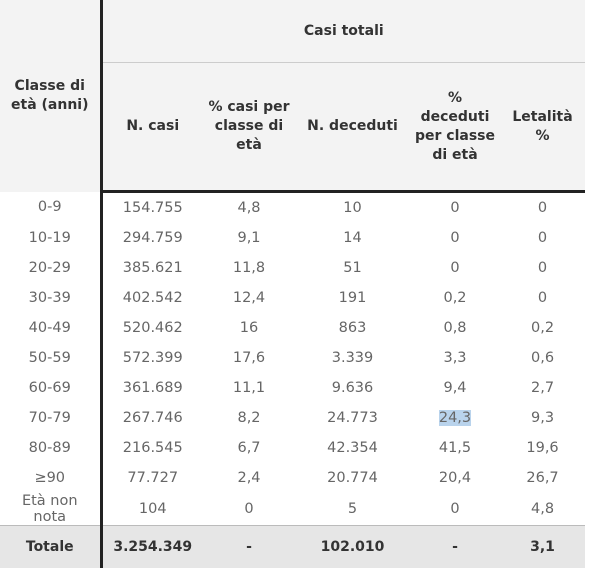 The width and height of the screenshot is (599, 583). What do you see at coordinates (51, 96) in the screenshot?
I see `corner-header: Classe di età (anni)` at bounding box center [51, 96].